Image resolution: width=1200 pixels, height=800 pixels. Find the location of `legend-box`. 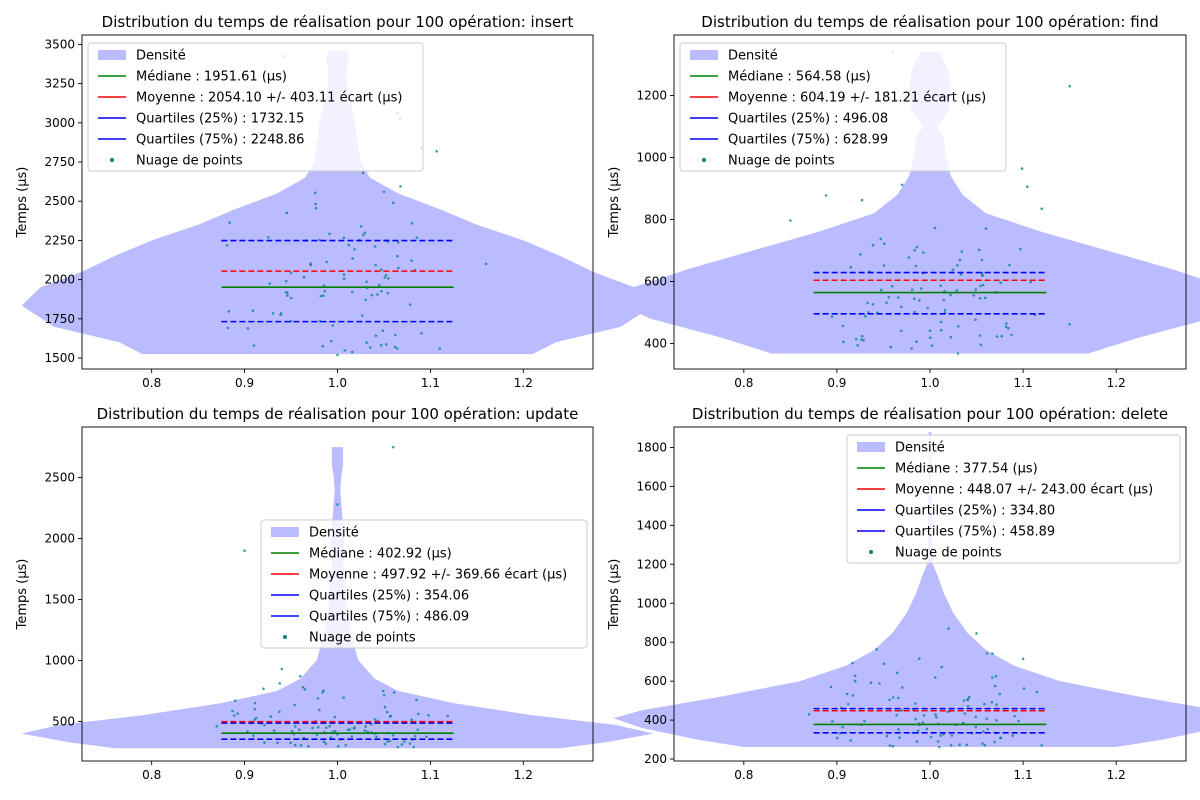

legend-box is located at coordinates (255, 107).